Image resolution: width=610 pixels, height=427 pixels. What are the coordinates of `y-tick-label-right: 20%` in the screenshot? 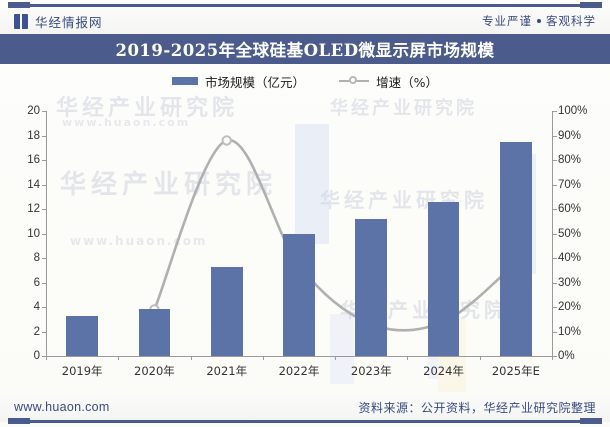 It's located at (570, 307).